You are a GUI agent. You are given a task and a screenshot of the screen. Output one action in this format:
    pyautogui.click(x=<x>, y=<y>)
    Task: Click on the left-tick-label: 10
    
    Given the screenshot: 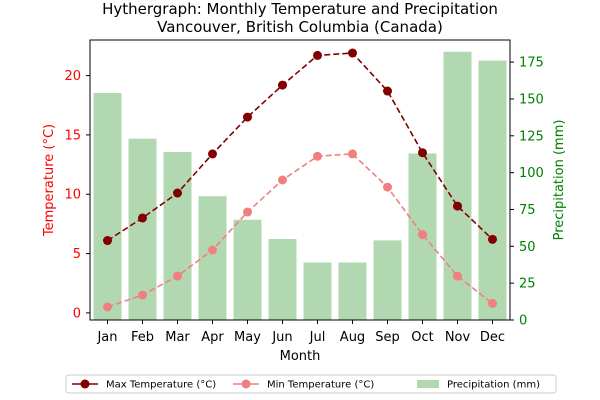 What is the action you would take?
    pyautogui.click(x=72, y=195)
    